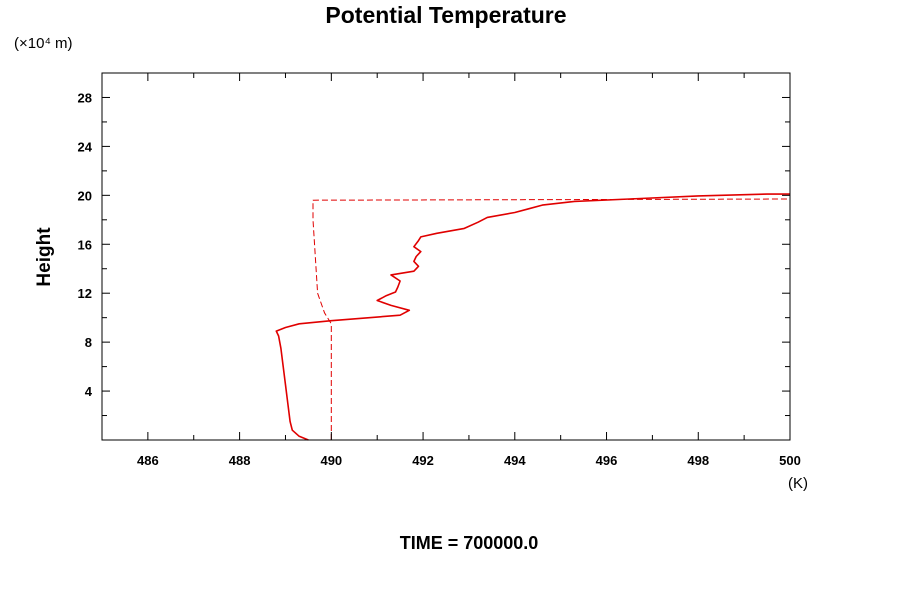 This screenshot has height=600, width=900. Describe the element at coordinates (89, 391) in the screenshot. I see `y-tick-label: 4` at that location.